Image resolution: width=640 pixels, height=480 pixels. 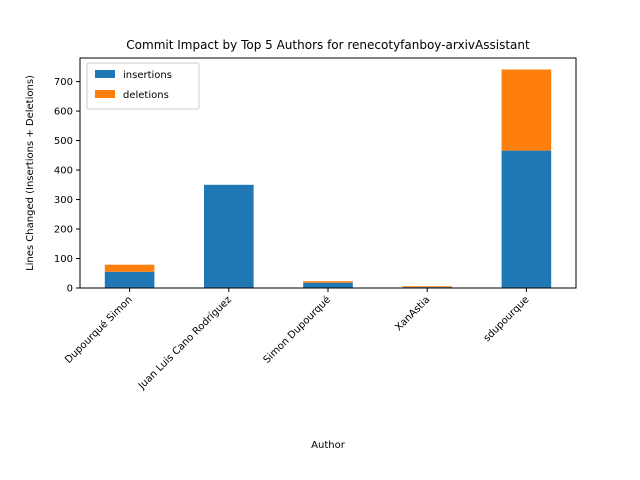 What do you see at coordinates (63, 82) in the screenshot?
I see `y-tick-label: 700` at bounding box center [63, 82].